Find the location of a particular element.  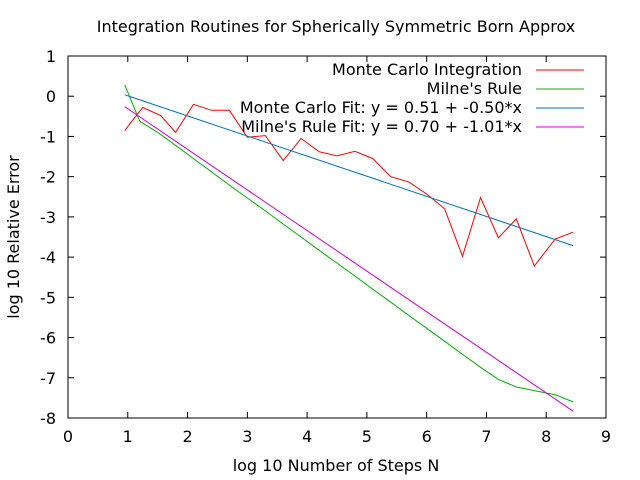

legend-label-1: Milne's Rule is located at coordinates (474, 88).